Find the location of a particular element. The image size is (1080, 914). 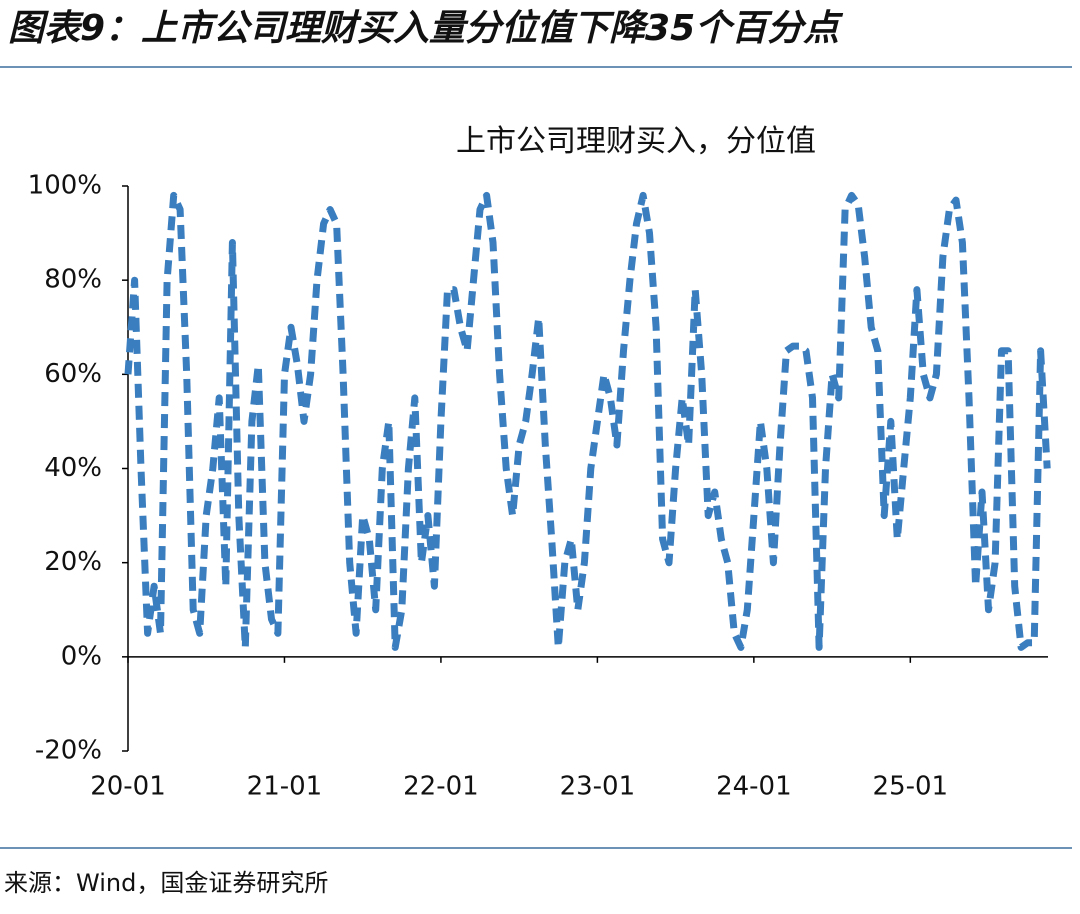

y-tick-label: 40% is located at coordinates (73, 468).